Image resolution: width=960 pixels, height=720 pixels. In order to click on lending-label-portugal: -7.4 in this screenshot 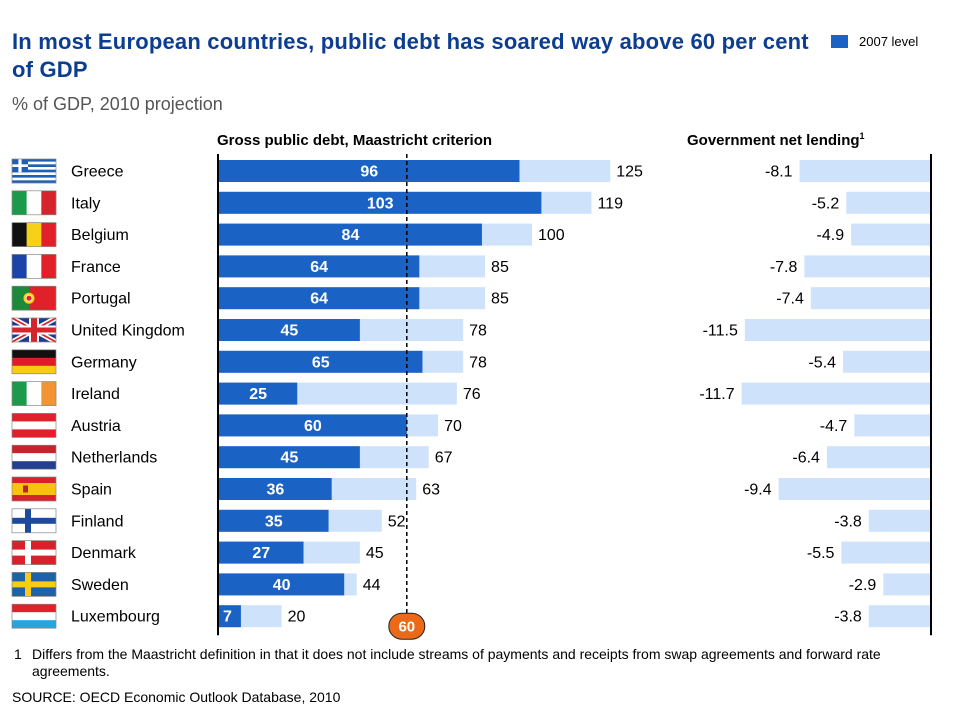, I will do `click(790, 299)`.